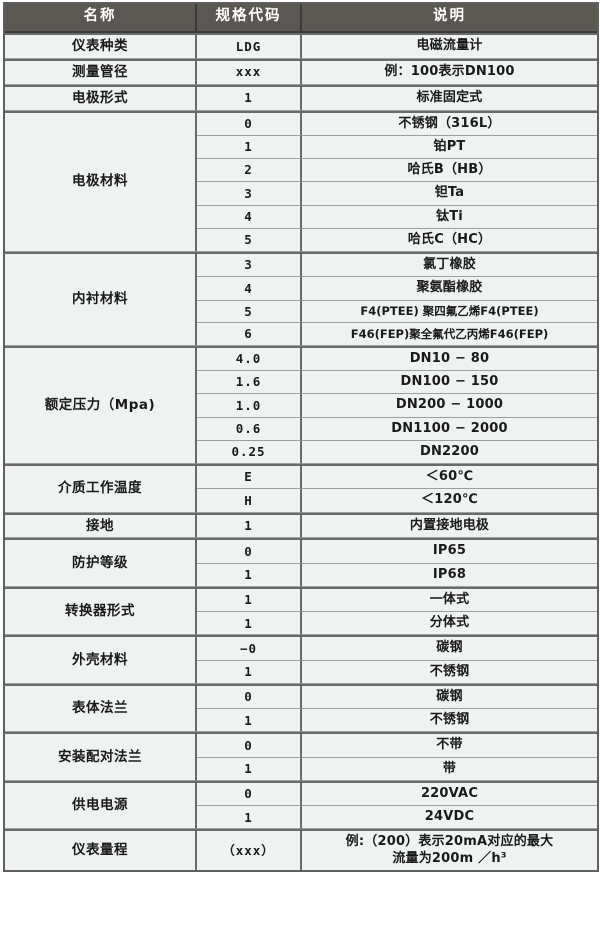 The image size is (600, 938). What do you see at coordinates (301, 334) in the screenshot?
I see `table-row: 6 F46(FEP)聚全氟代乙丙烯F46(FEP)` at bounding box center [301, 334].